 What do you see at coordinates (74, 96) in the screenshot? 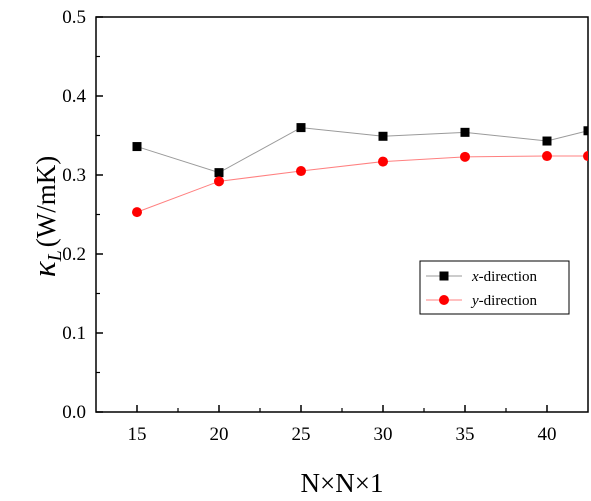
I see `y-tick-label: 0.4` at bounding box center [74, 96].